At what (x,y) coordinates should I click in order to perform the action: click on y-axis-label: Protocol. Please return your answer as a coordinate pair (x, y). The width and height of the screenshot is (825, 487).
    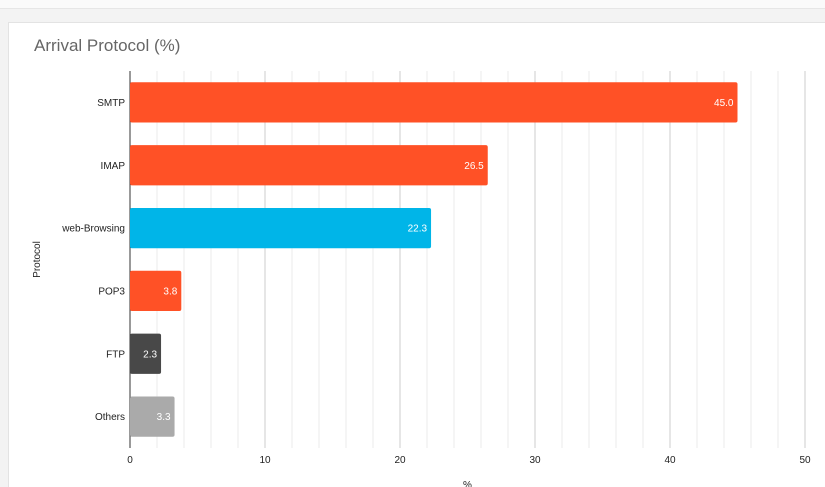
    Looking at the image, I should click on (37, 259).